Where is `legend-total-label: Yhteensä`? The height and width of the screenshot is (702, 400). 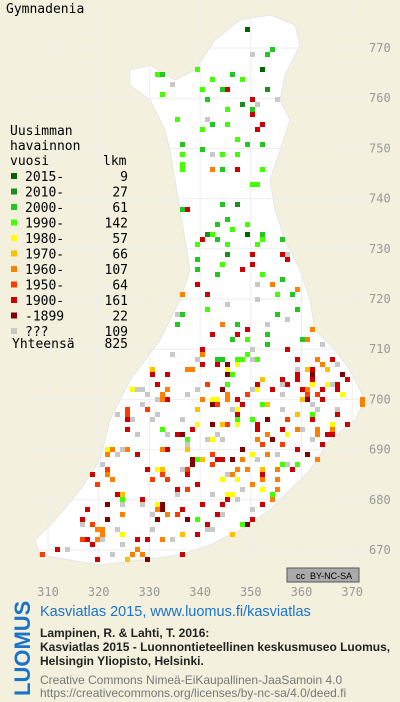 legend-total-label: Yhteensä is located at coordinates (43, 344).